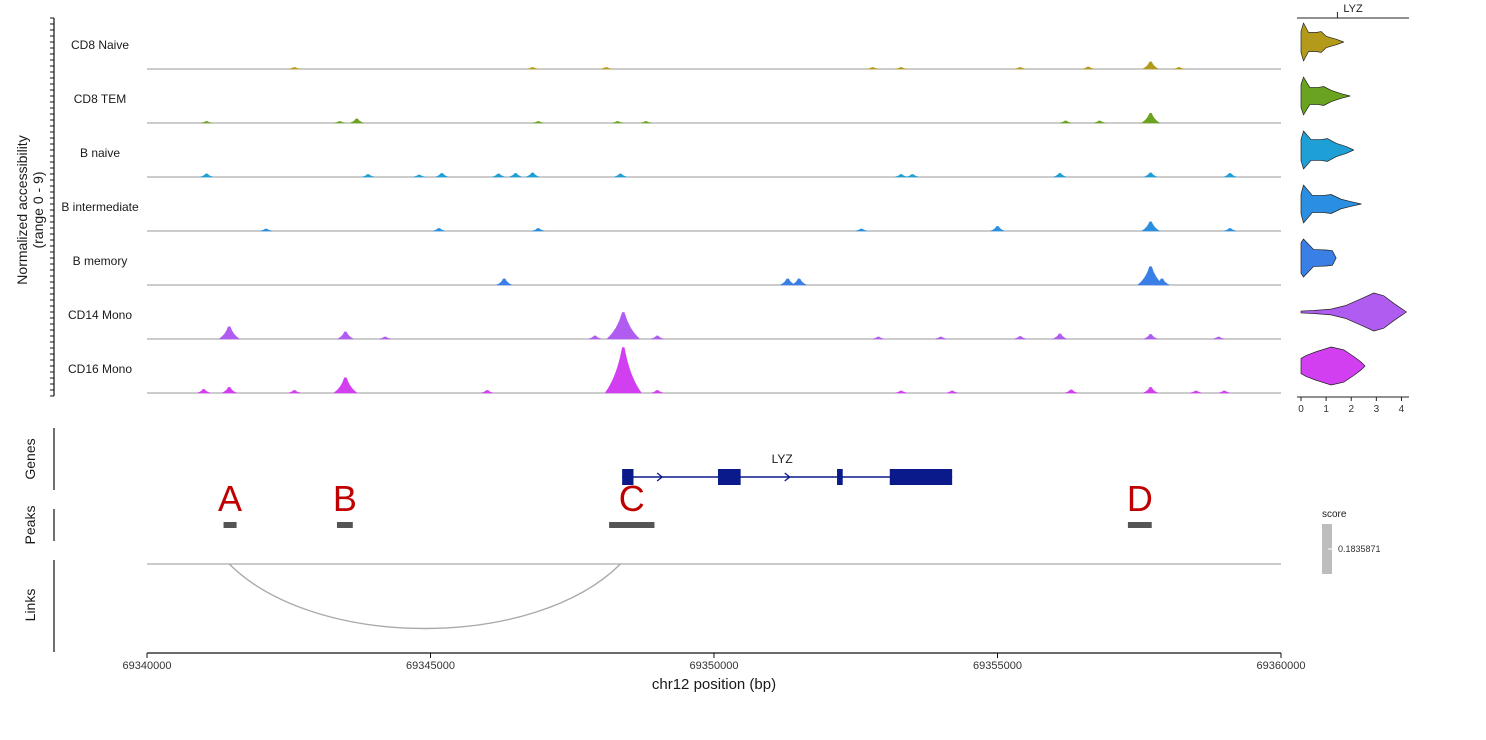 The height and width of the screenshot is (740, 1486). Describe the element at coordinates (147, 666) in the screenshot. I see `x-axis-tick-label: 69340000` at that location.